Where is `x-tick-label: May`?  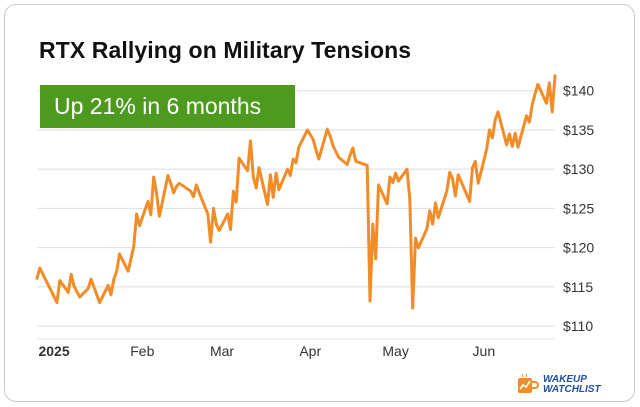
x-tick-label: May is located at coordinates (395, 351).